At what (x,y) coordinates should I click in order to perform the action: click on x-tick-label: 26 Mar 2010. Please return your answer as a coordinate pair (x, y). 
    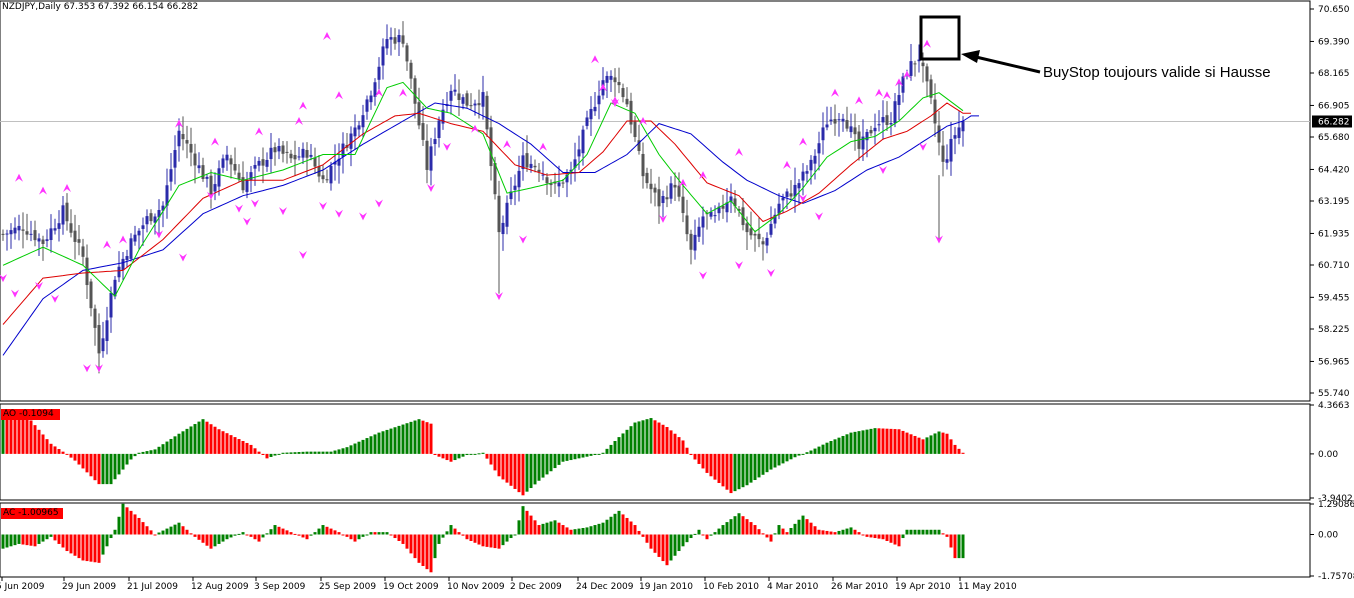
    Looking at the image, I should click on (859, 587).